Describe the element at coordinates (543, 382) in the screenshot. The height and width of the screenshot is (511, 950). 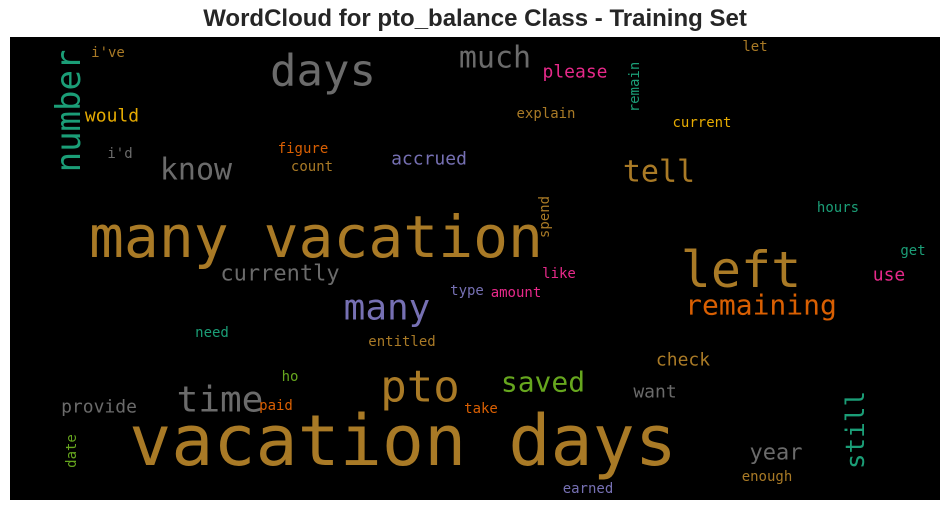
I see `word-saved: saved` at that location.